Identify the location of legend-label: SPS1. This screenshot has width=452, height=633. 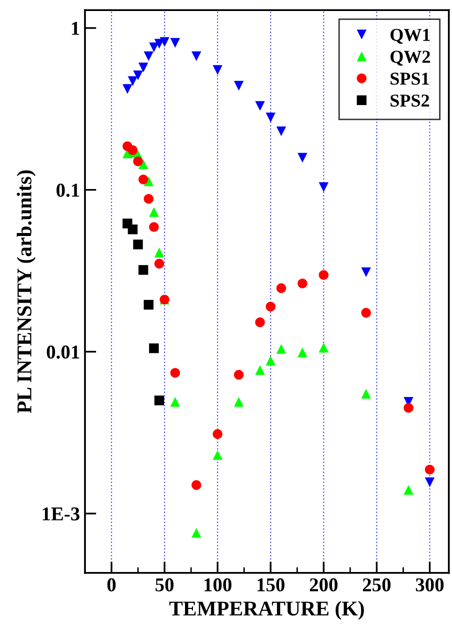
(409, 78).